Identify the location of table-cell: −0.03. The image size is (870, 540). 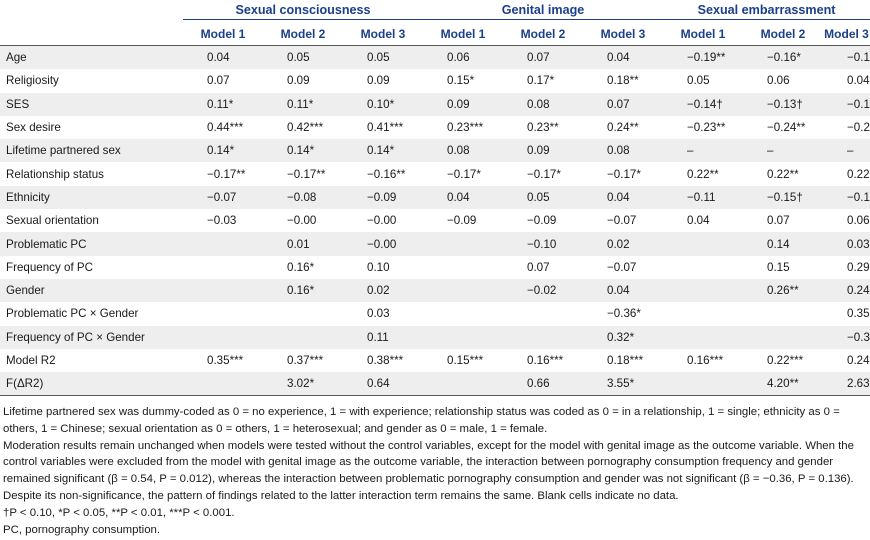
(222, 221).